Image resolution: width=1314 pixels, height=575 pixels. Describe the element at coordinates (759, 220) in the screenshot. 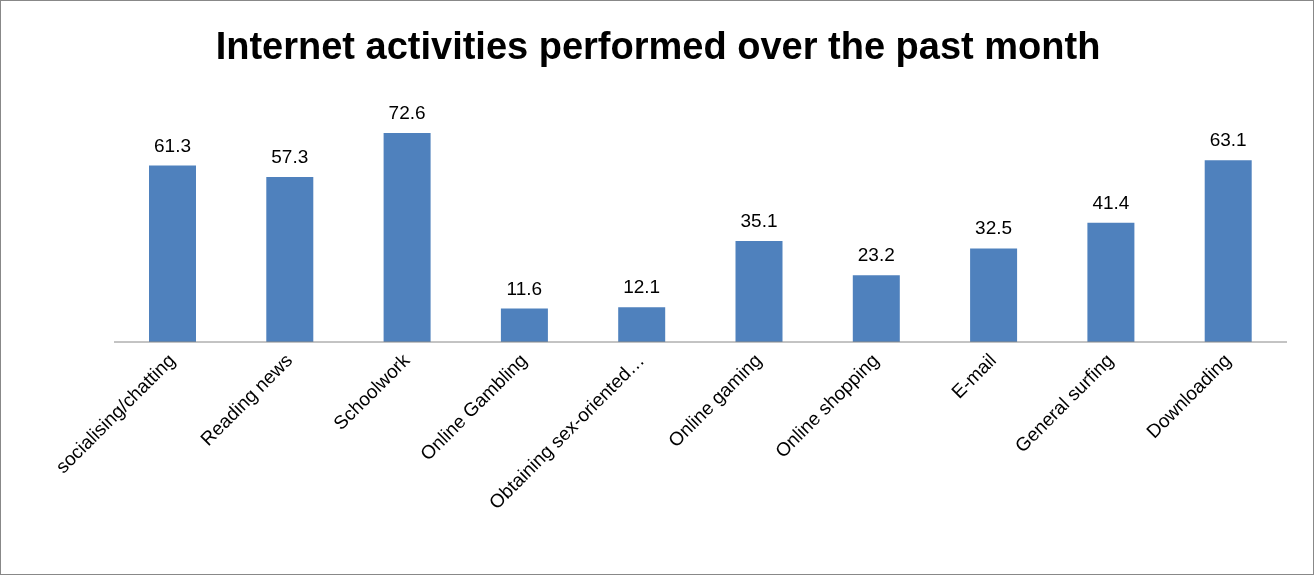

I see `data-label: 35.1` at that location.